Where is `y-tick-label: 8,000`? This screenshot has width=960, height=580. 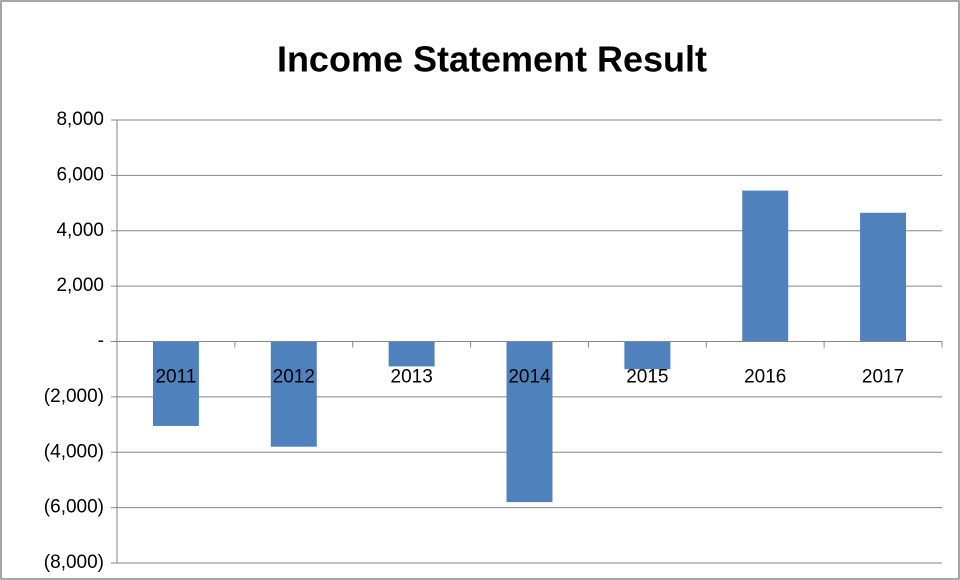
y-tick-label: 8,000 is located at coordinates (80, 119).